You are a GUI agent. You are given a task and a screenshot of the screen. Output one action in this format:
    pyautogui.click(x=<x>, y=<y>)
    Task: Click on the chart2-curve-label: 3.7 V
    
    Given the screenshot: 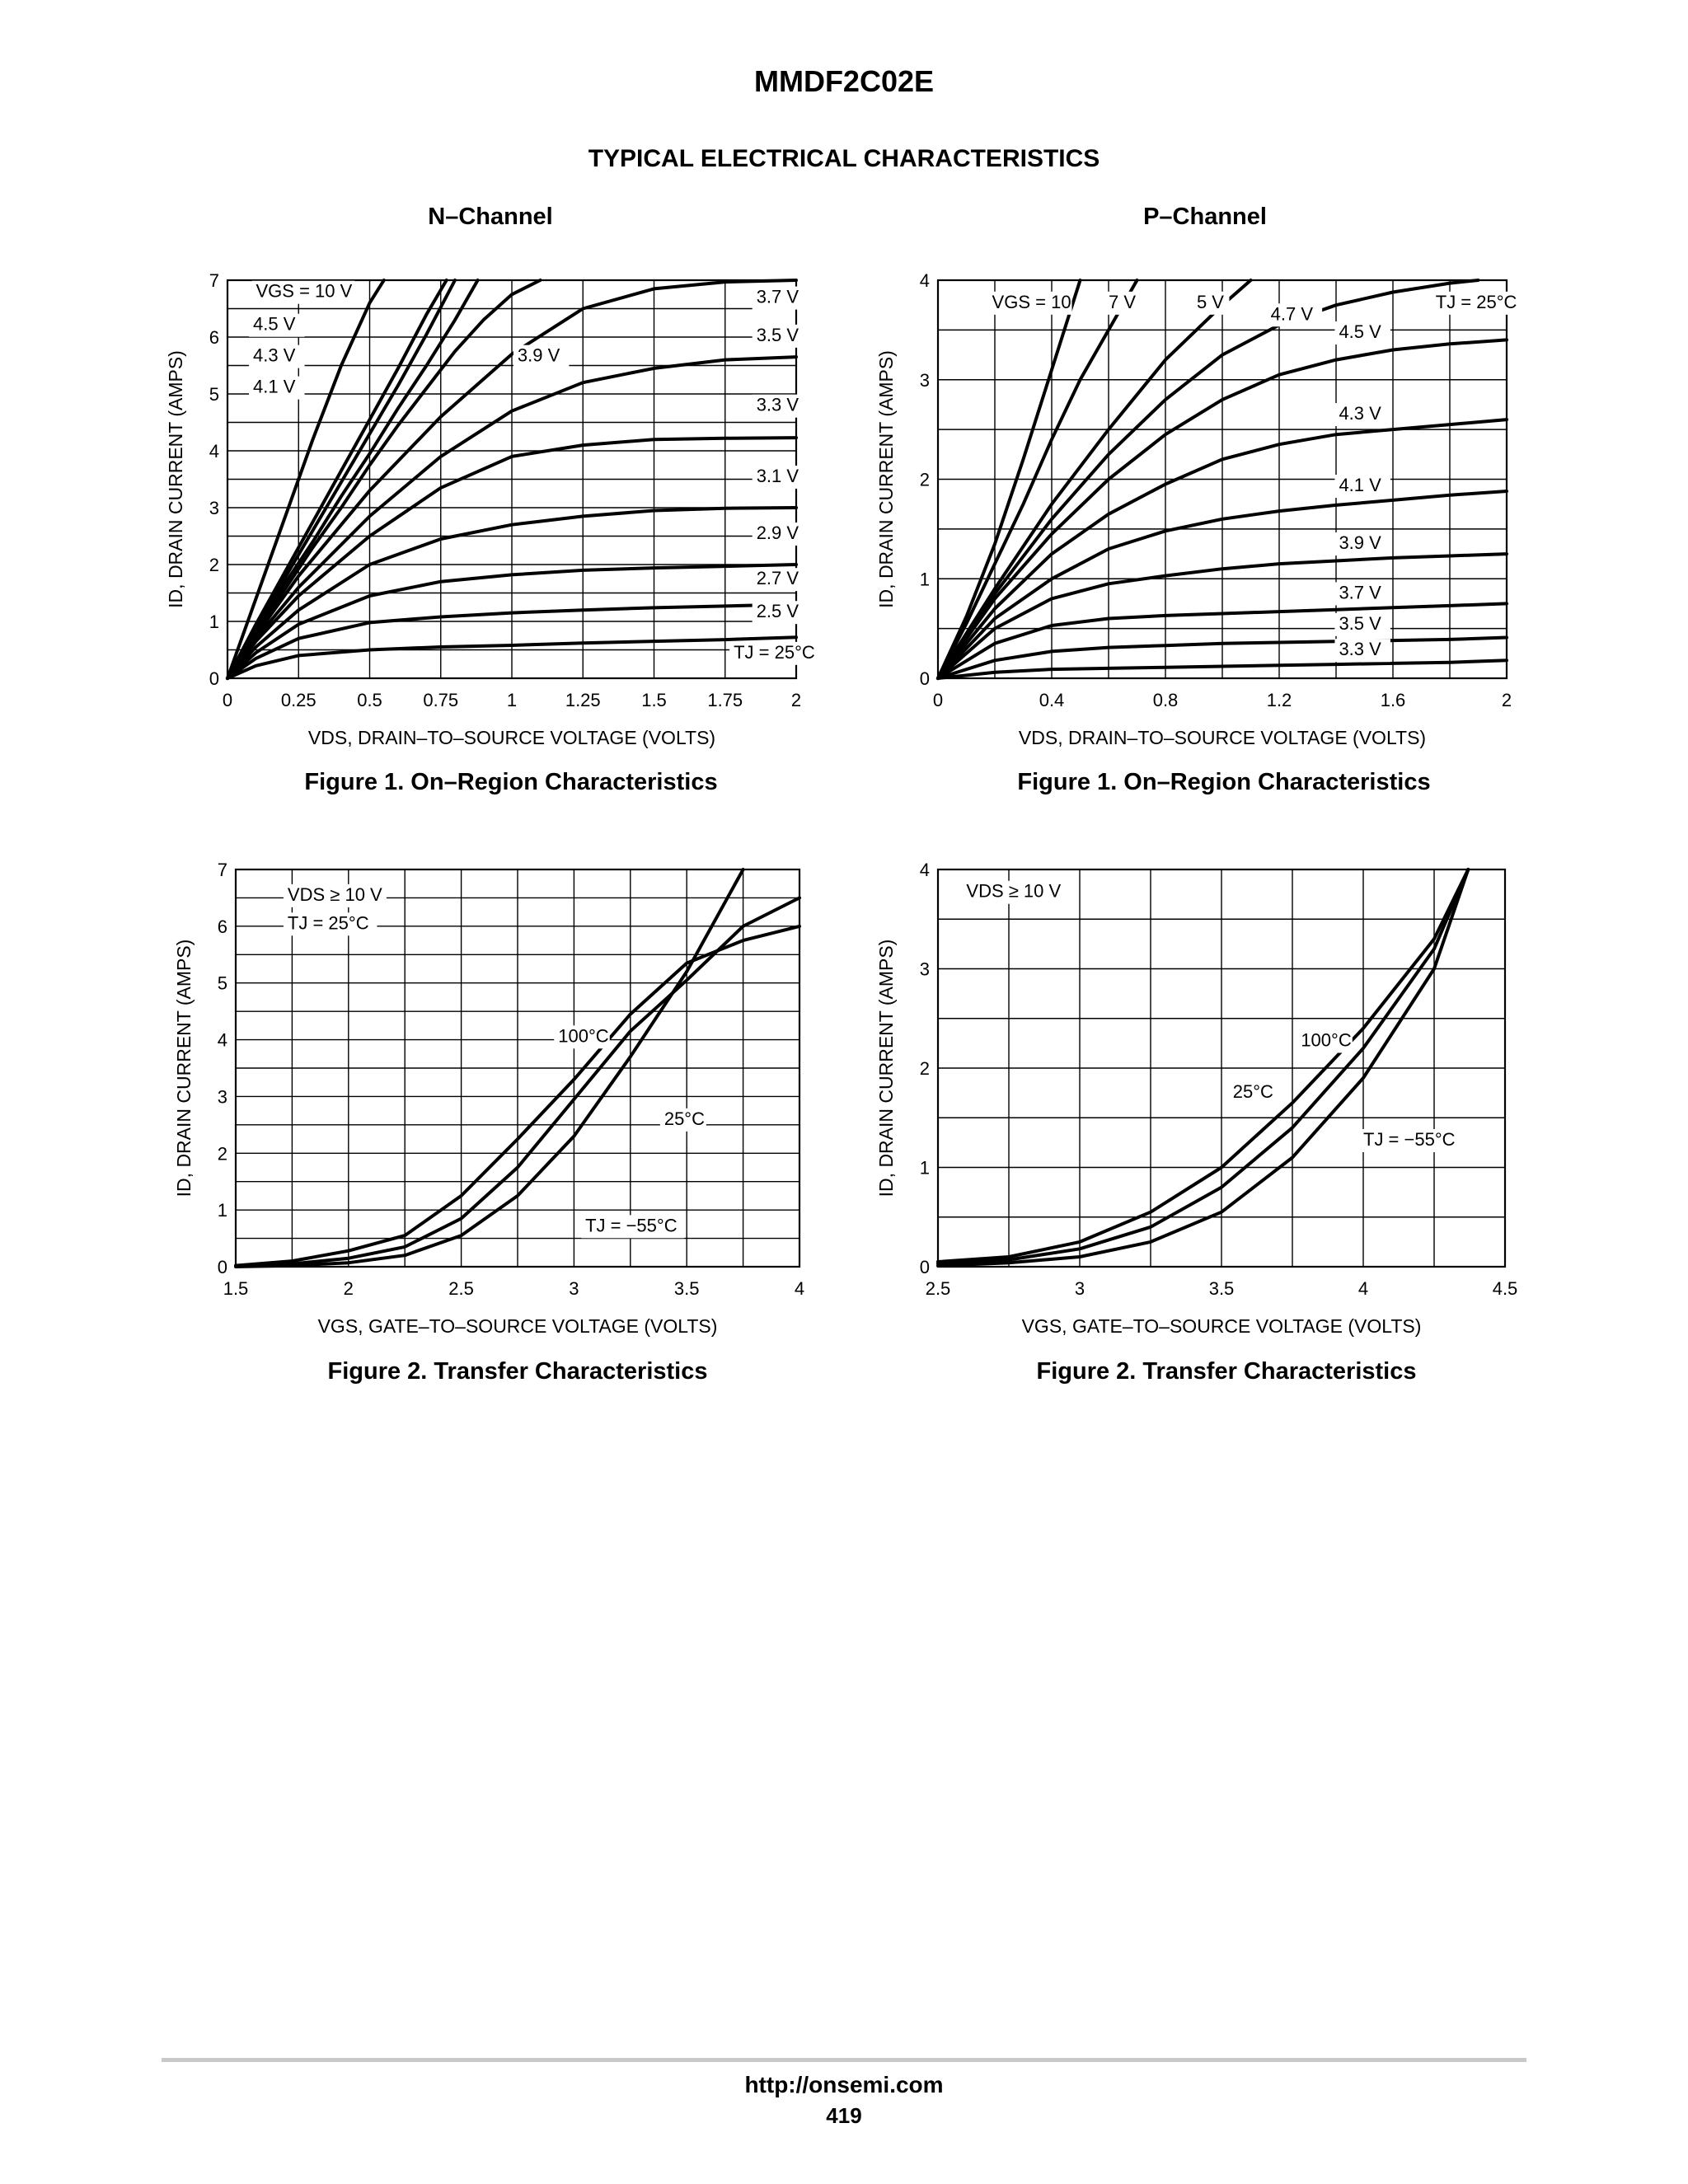 What is the action you would take?
    pyautogui.click(x=1360, y=592)
    